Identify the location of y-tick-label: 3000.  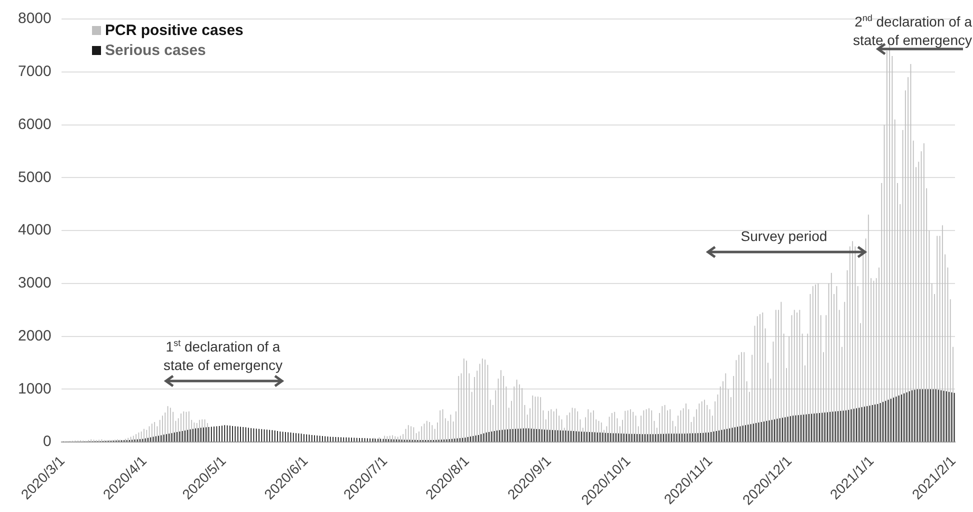
(35, 283).